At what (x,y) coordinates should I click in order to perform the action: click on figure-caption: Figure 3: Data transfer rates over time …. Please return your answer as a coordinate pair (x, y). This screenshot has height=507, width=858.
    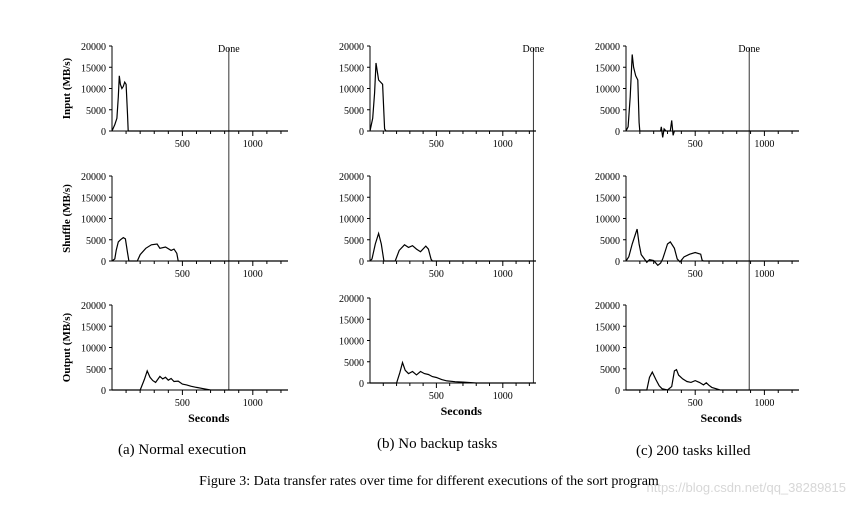
    Looking at the image, I should click on (429, 481).